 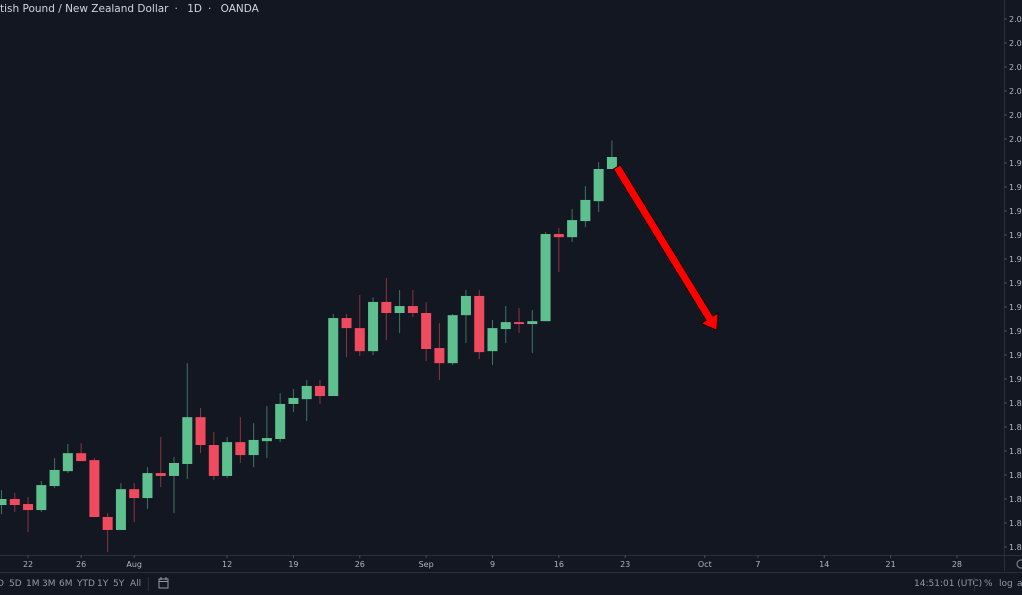 I want to click on y-tick-label: 1.90, so click(x=1015, y=379).